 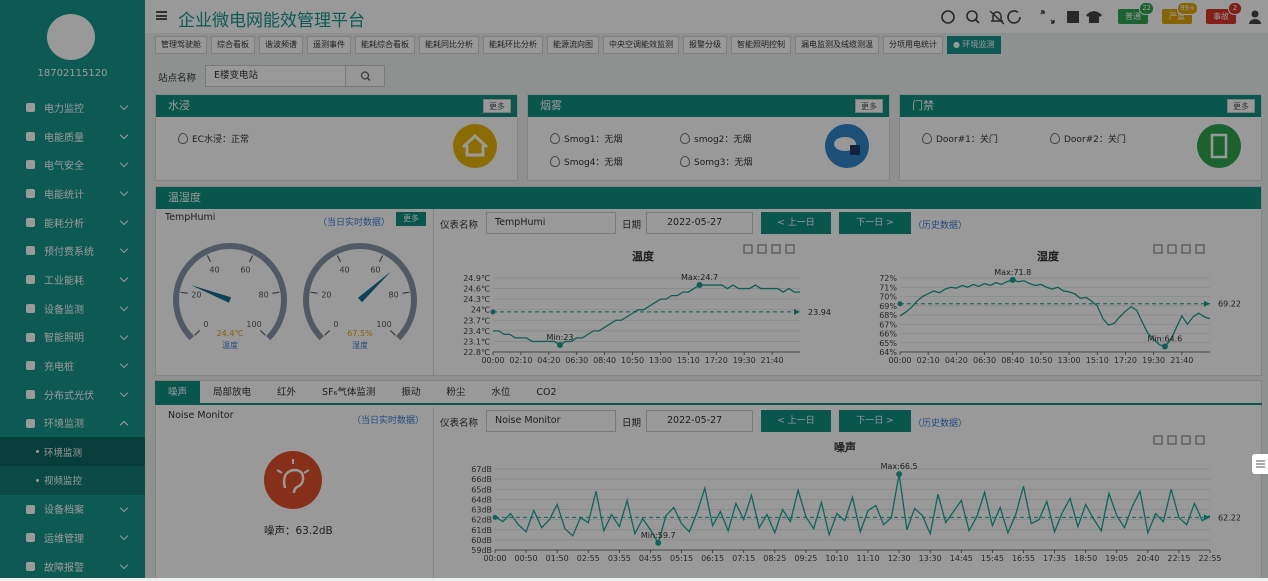 I want to click on menu-item: 设备档案, so click(x=72, y=509).